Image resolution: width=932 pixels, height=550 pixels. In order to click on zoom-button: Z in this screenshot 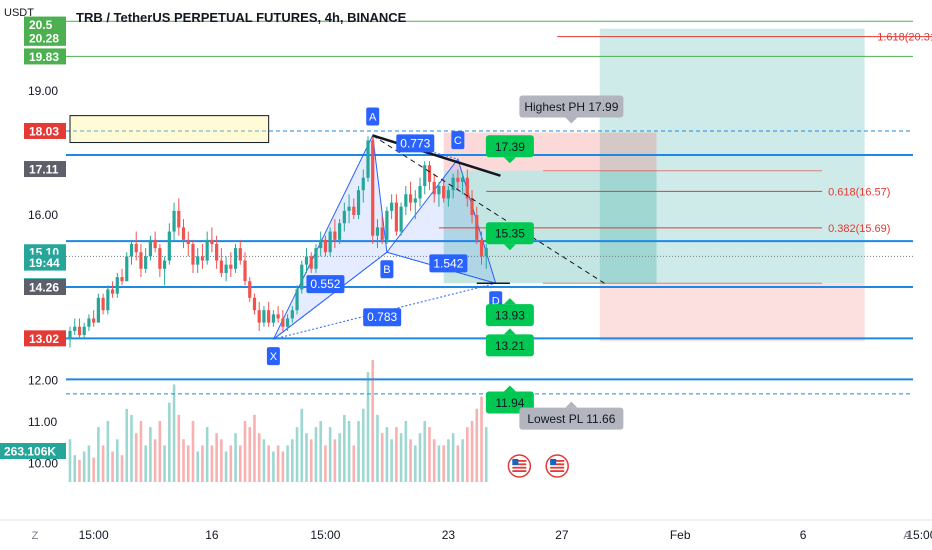, I will do `click(35, 536)`.